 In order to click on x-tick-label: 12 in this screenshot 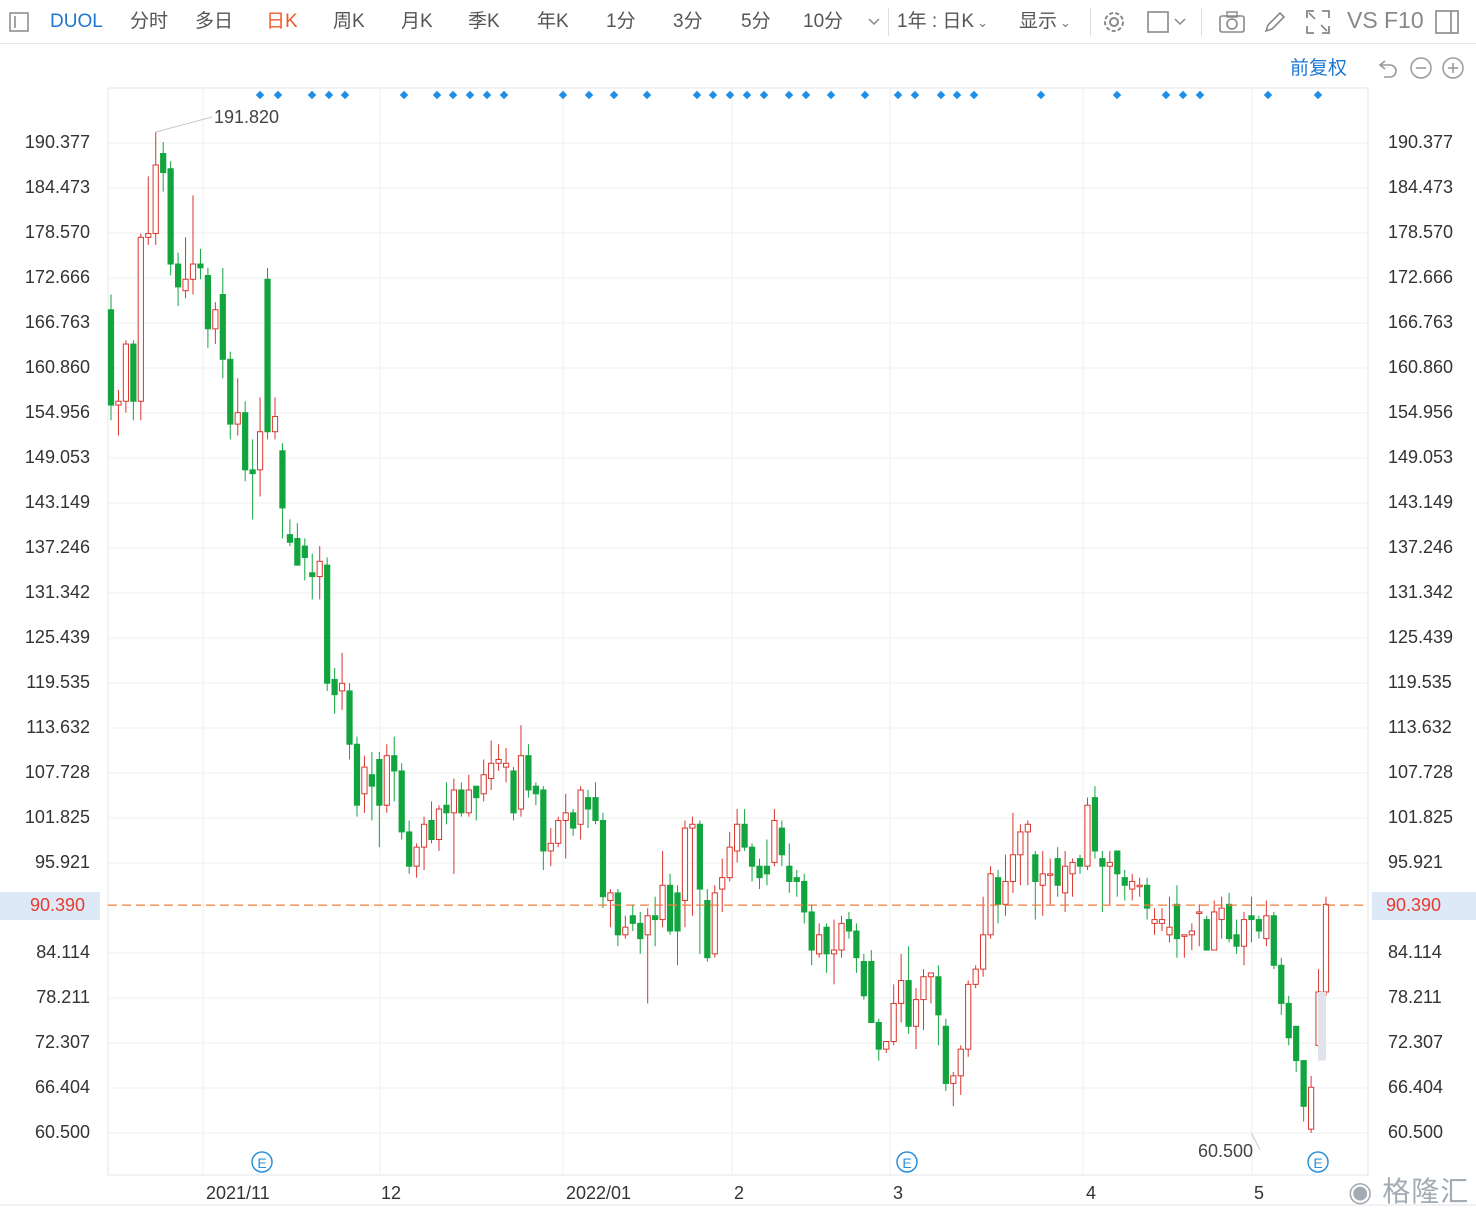, I will do `click(391, 1193)`.